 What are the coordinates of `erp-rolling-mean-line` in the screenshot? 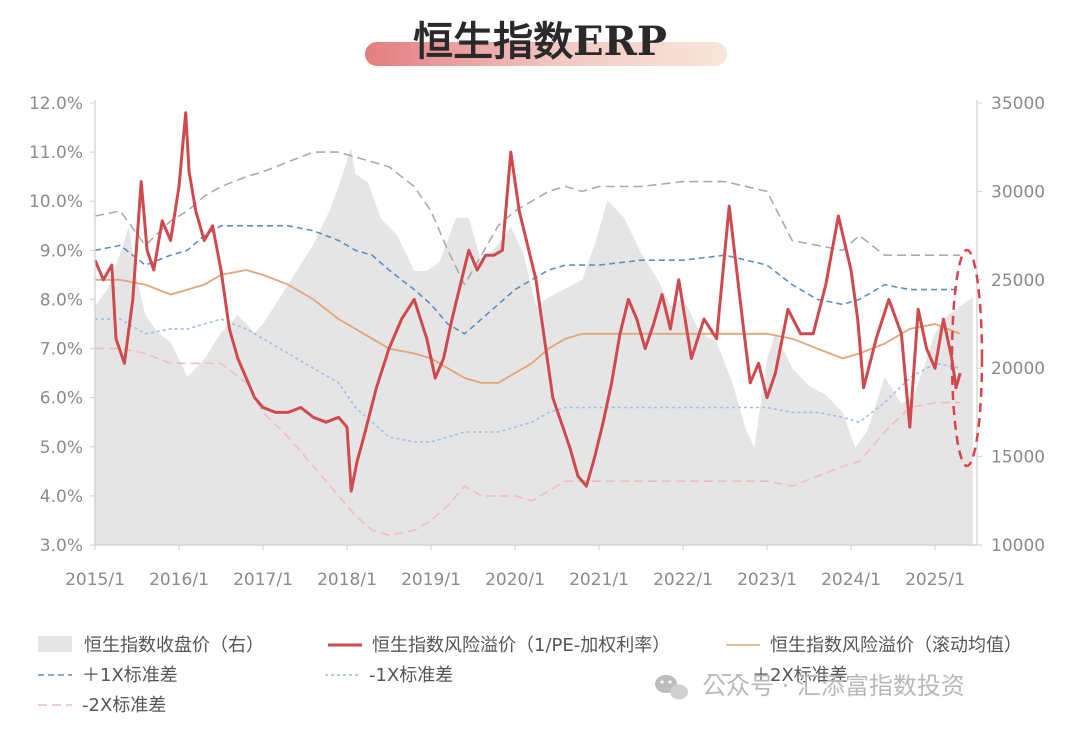 It's located at (528, 326).